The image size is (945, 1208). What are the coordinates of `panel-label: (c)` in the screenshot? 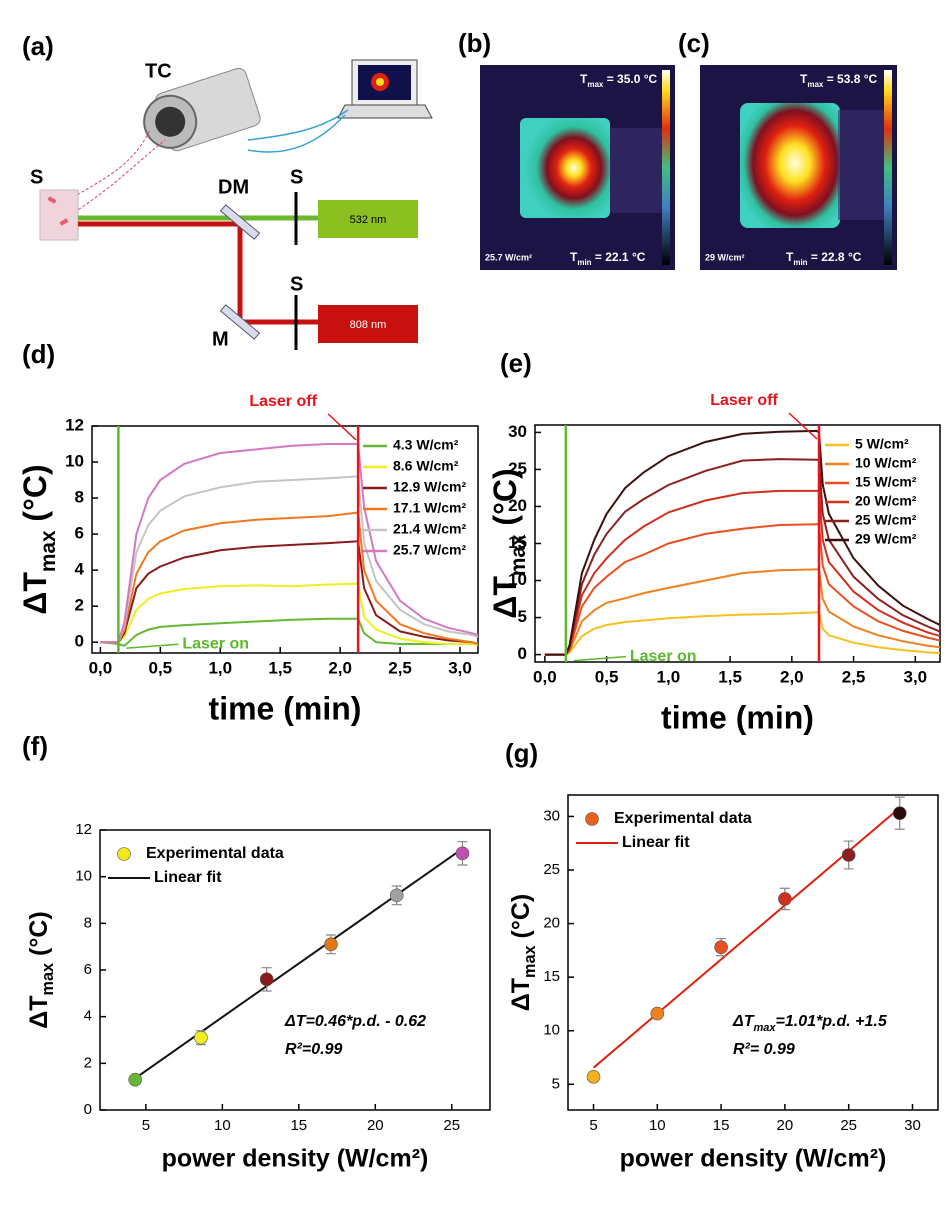 It's located at (694, 43).